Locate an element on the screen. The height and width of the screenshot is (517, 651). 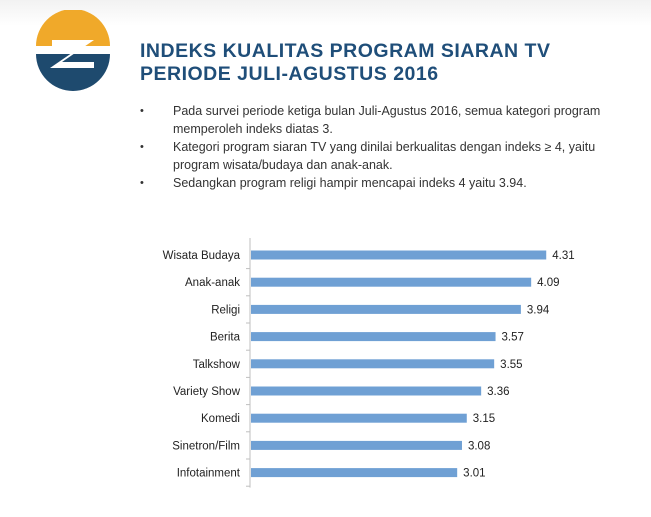
data-label: 3.08 is located at coordinates (479, 446).